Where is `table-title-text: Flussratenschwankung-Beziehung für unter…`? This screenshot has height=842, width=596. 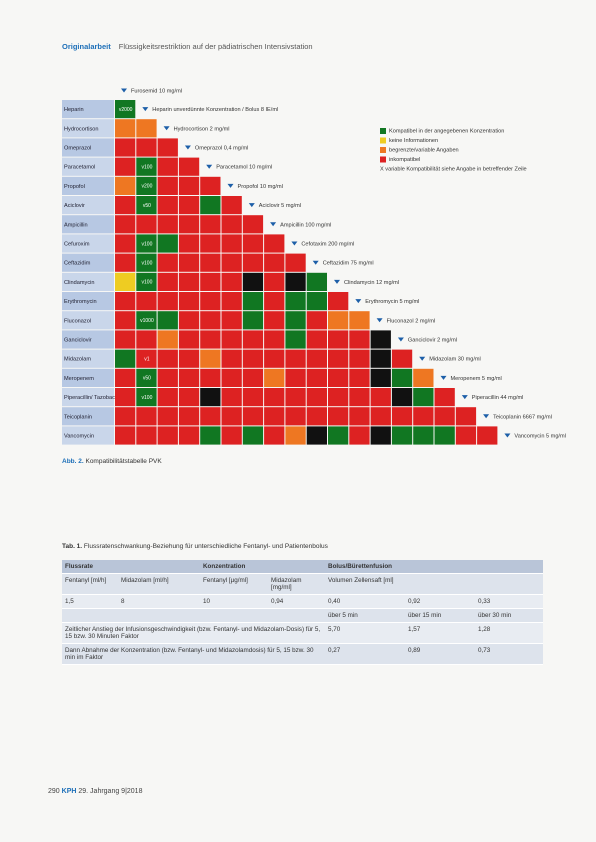
table-title-text: Flussratenschwankung-Beziehung für unter… is located at coordinates (205, 546).